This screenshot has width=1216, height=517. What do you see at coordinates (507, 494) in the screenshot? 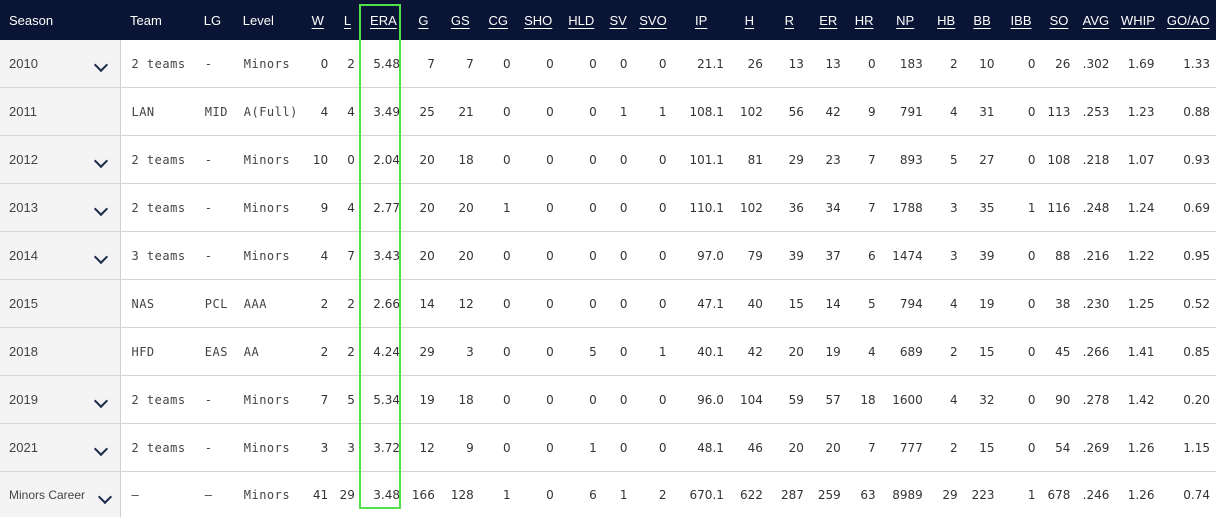
I see `cell-cg-value: 1` at bounding box center [507, 494].